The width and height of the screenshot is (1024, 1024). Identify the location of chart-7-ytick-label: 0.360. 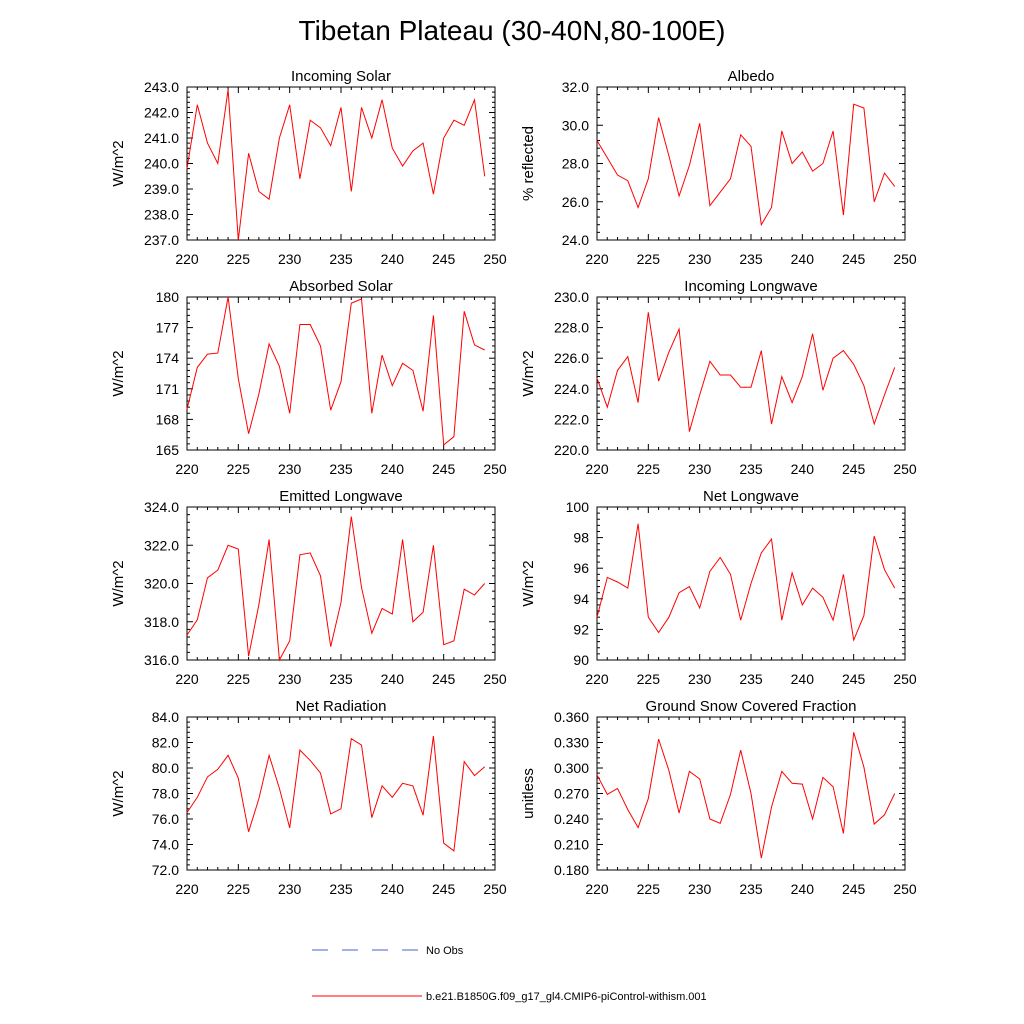
(571, 717).